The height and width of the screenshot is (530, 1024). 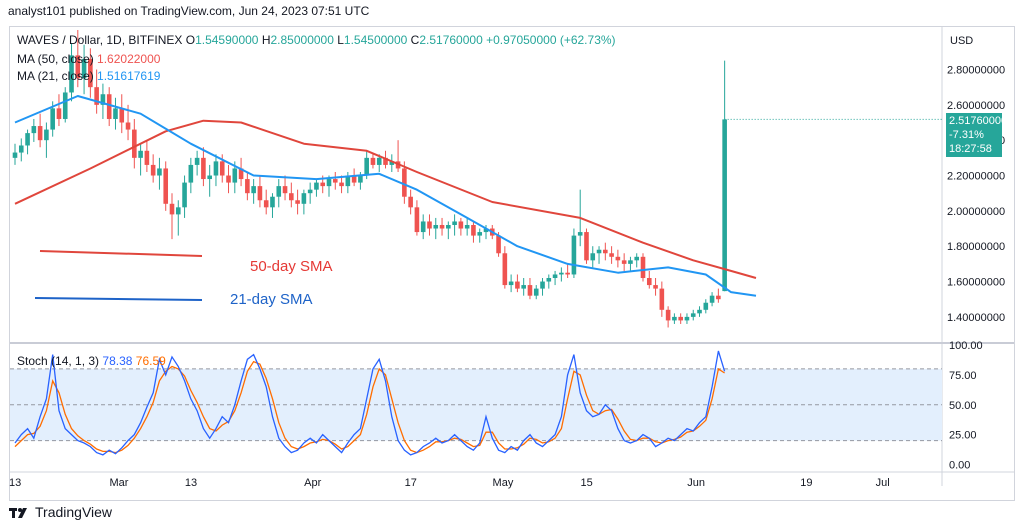 I want to click on low-label: L, so click(x=340, y=40).